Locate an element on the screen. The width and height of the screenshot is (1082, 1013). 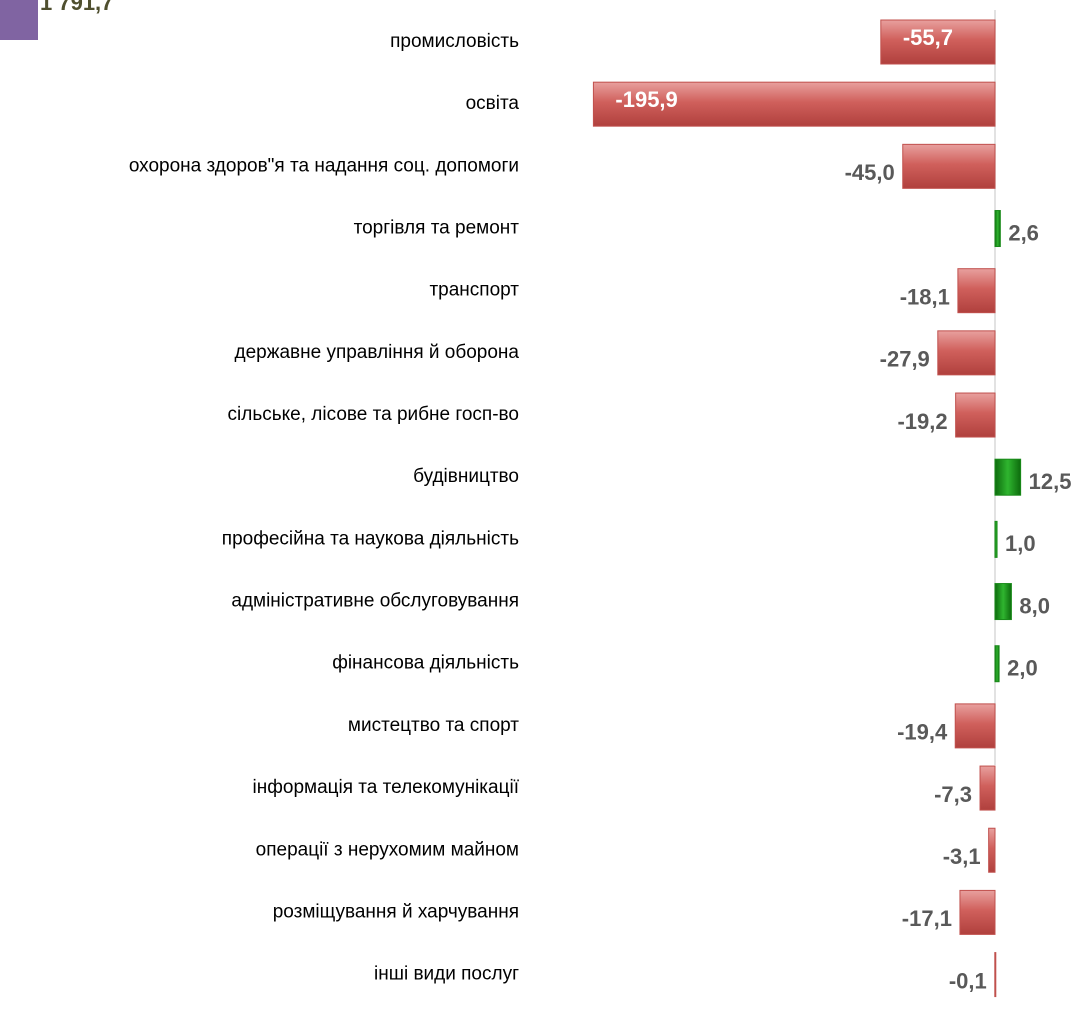
value-label: 2,6 is located at coordinates (1023, 232).